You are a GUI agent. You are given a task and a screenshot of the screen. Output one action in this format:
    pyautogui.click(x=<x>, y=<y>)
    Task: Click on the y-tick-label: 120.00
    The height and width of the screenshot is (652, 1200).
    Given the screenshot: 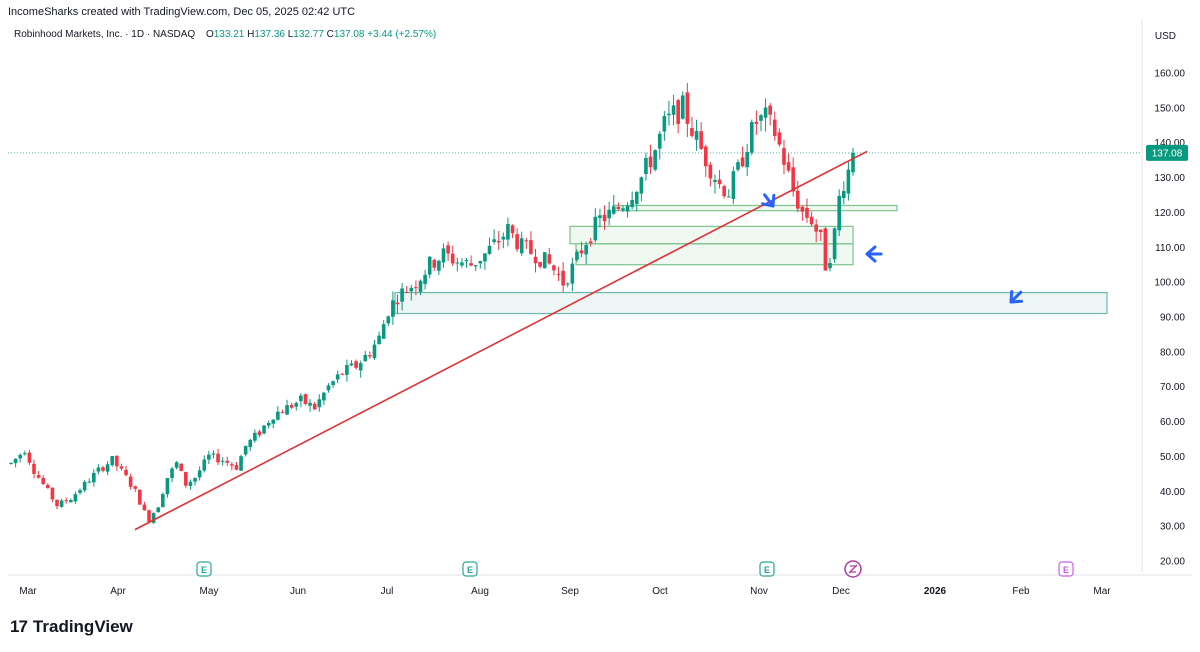 What is the action you would take?
    pyautogui.click(x=1169, y=213)
    